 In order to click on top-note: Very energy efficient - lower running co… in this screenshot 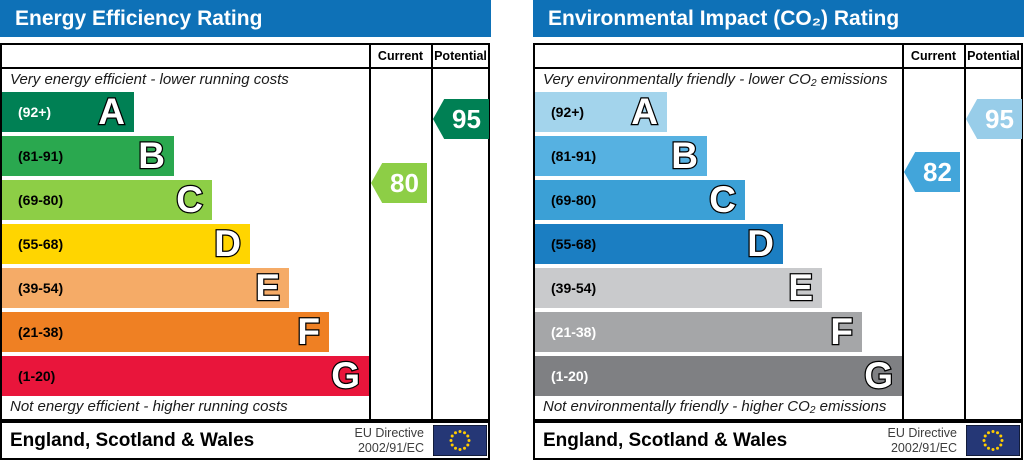, I will do `click(149, 79)`.